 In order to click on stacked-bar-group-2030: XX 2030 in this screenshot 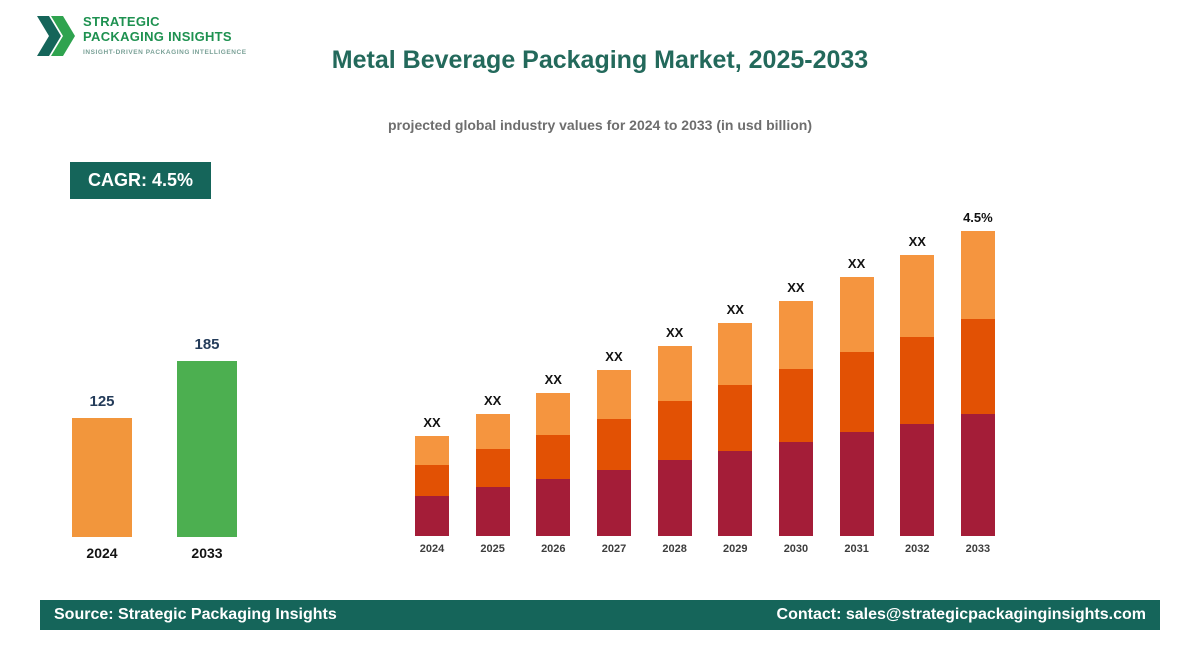, I will do `click(795, 418)`.